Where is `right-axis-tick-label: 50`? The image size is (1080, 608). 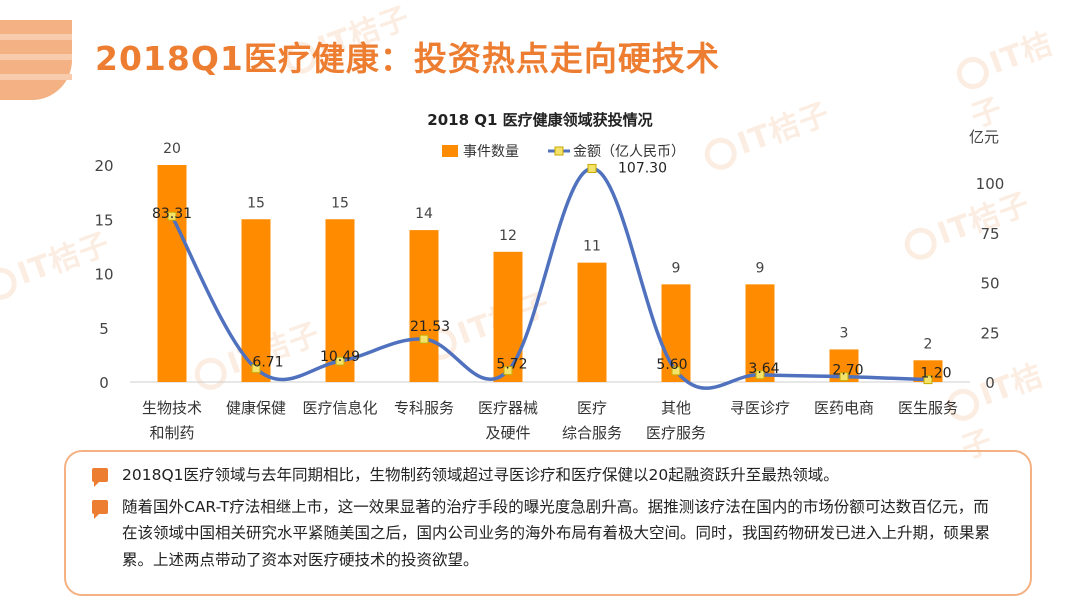 right-axis-tick-label: 50 is located at coordinates (989, 284).